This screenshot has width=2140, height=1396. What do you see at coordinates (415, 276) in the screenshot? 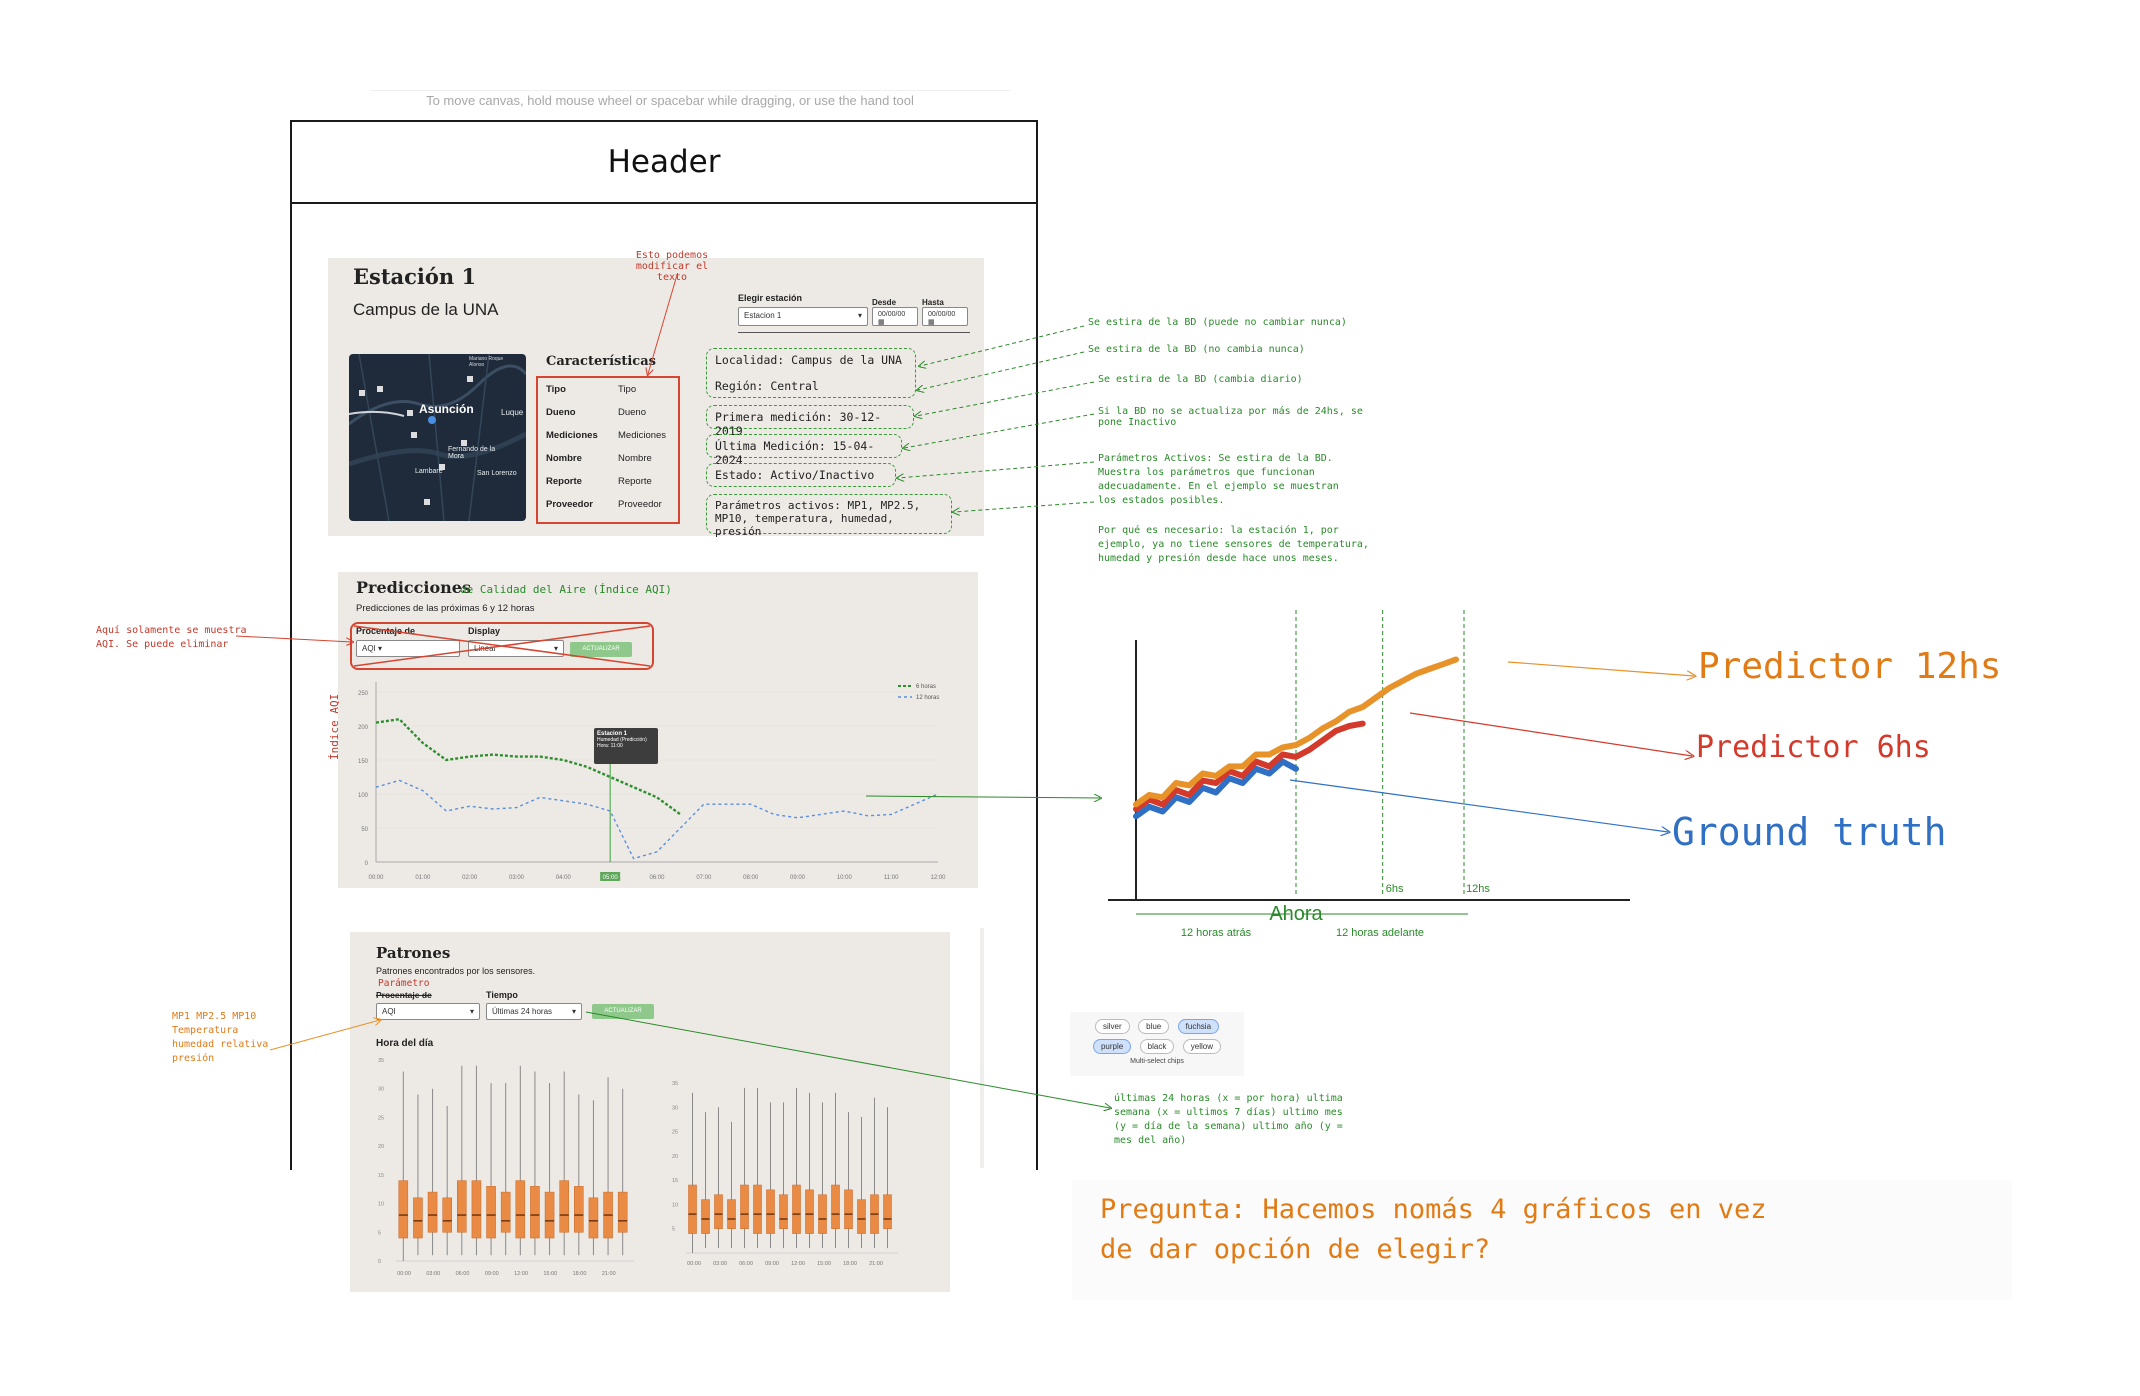
I see `station-title: Estación 1` at bounding box center [415, 276].